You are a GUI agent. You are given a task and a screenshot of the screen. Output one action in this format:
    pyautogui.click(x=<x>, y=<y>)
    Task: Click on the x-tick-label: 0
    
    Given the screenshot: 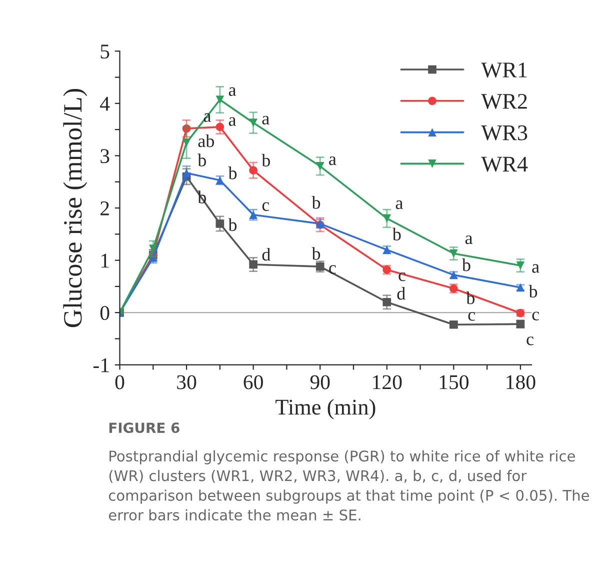 What is the action you would take?
    pyautogui.click(x=119, y=382)
    